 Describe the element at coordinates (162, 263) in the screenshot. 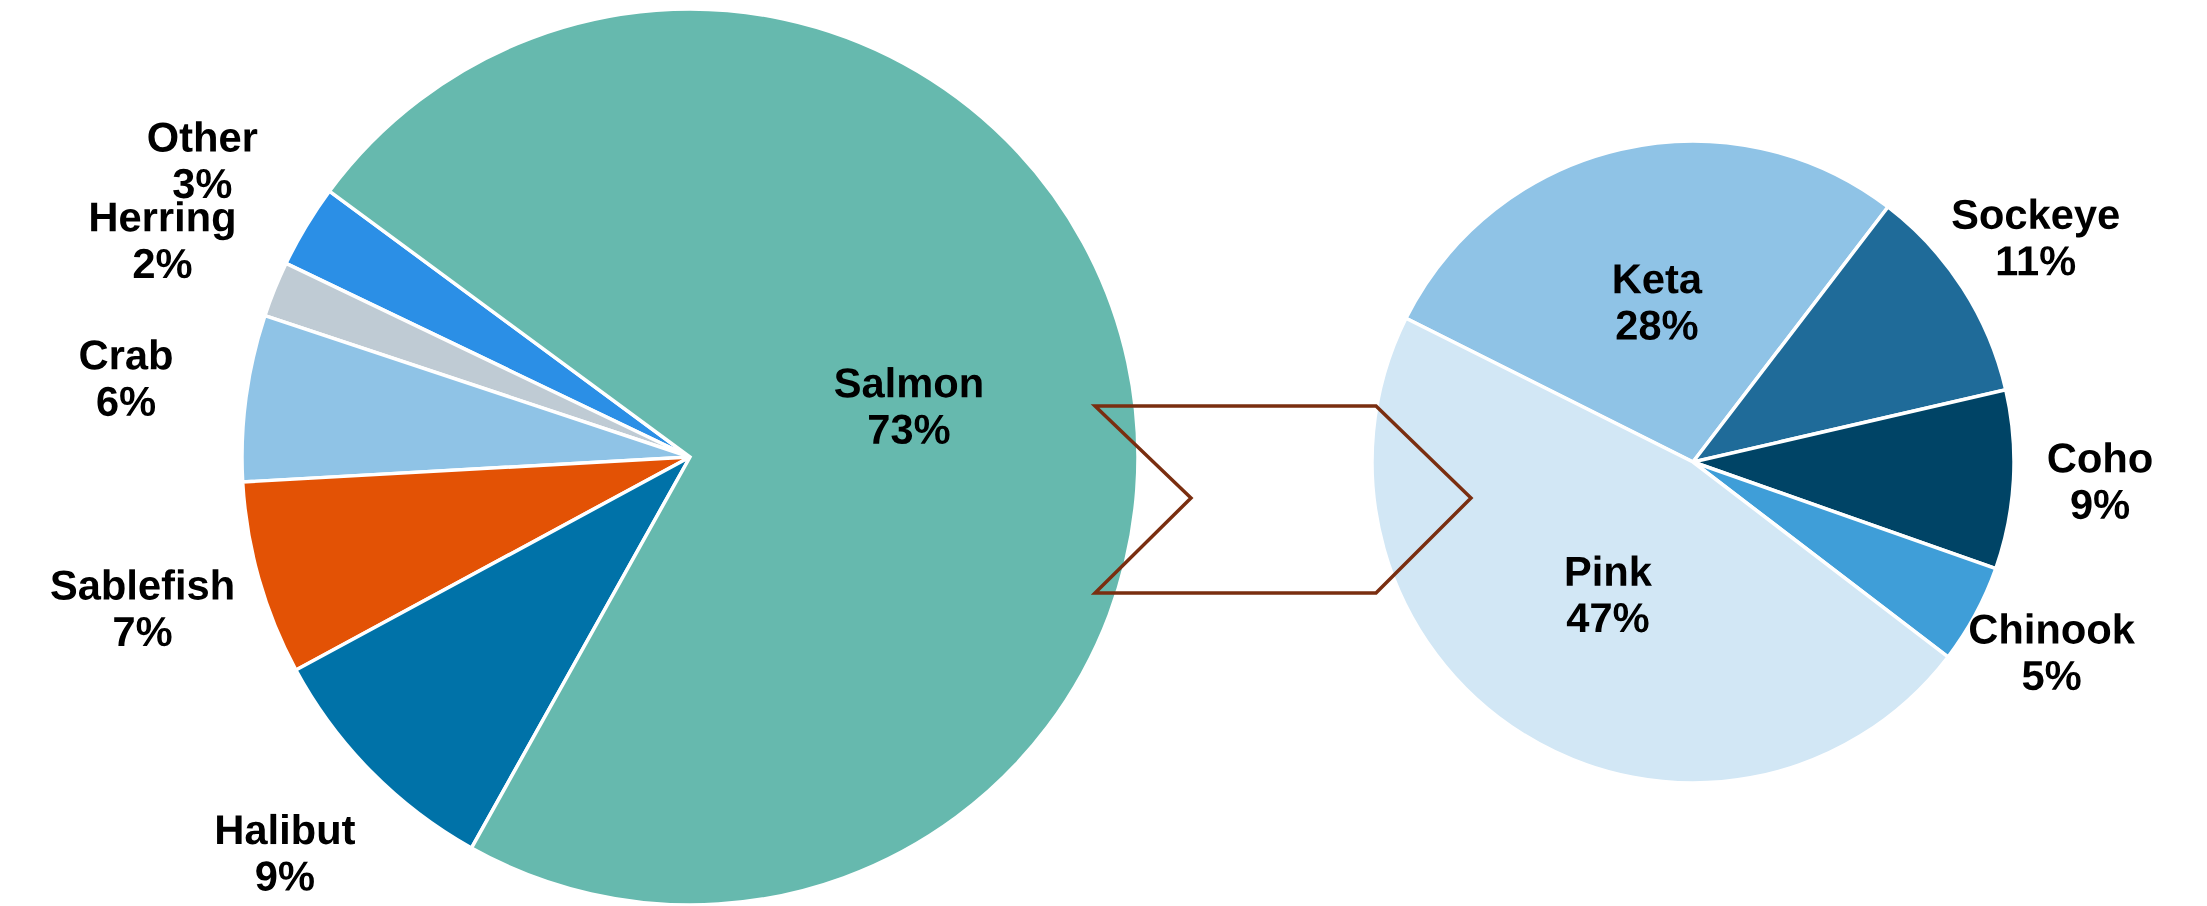

I see `data-label: 2%` at that location.